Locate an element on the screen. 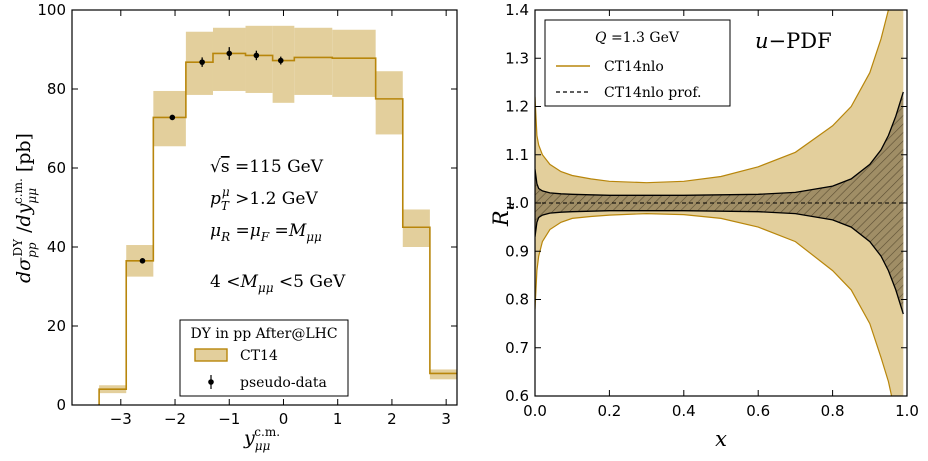  right-legend-title: Q =1.3 GeV is located at coordinates (637, 38).